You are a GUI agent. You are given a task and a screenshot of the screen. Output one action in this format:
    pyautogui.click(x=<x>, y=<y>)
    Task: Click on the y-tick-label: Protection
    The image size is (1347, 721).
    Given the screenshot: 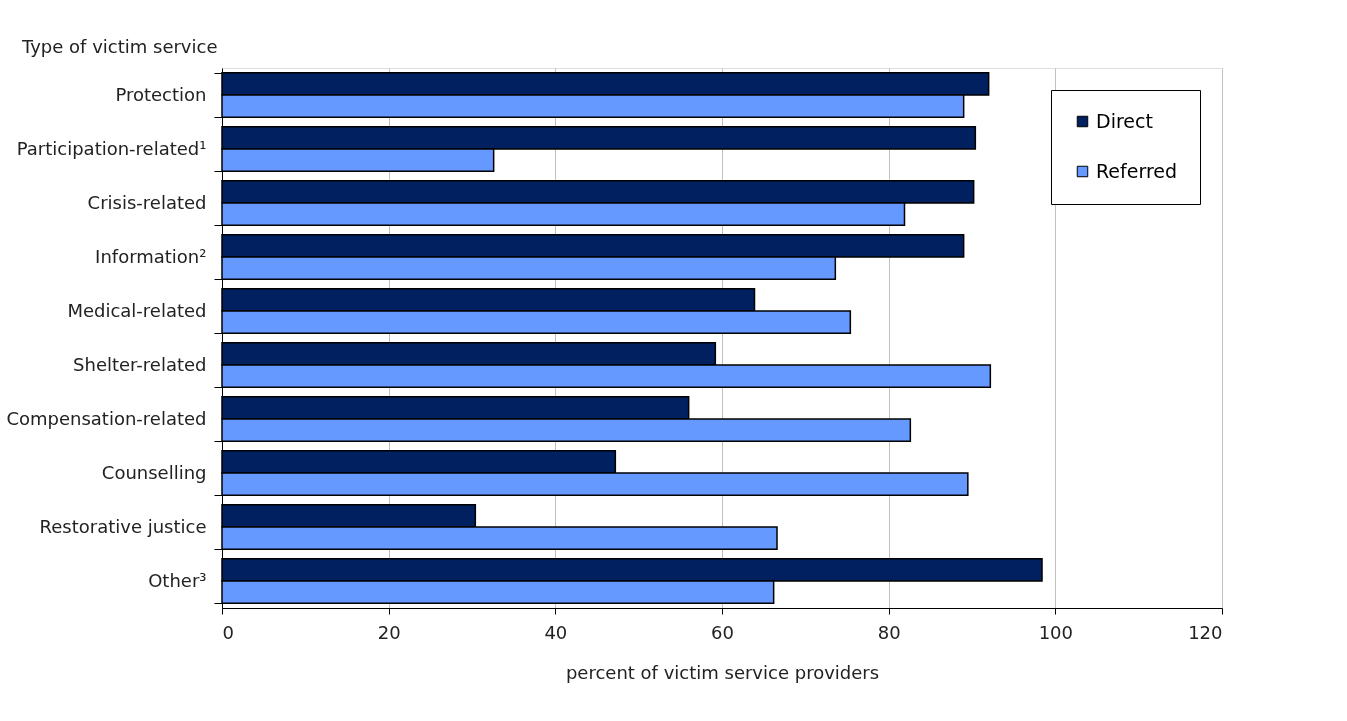 What is the action you would take?
    pyautogui.click(x=161, y=94)
    